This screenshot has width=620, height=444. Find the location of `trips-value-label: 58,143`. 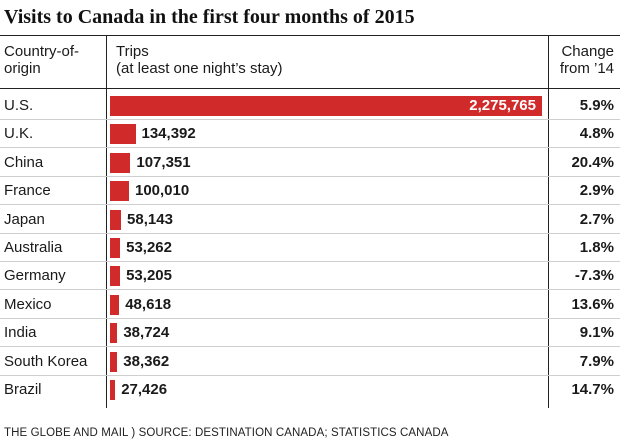

trips-value-label: 58,143 is located at coordinates (150, 219).